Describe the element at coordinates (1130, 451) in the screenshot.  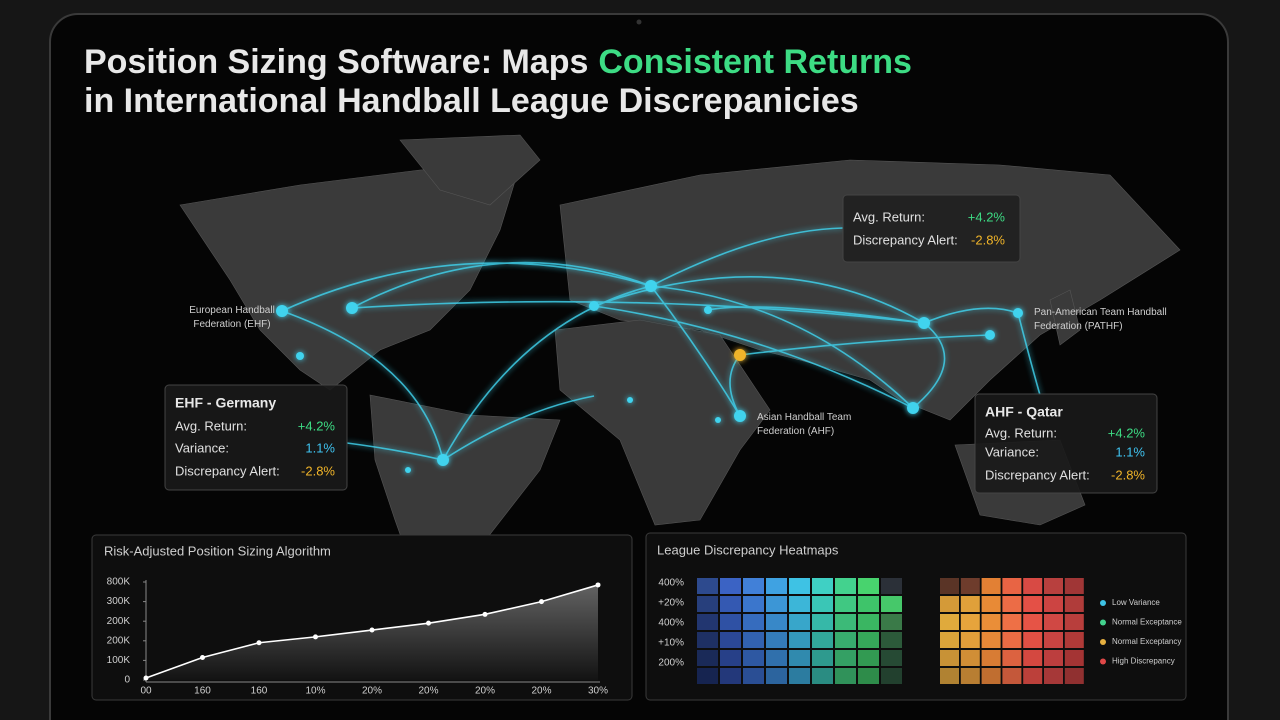
I see `card-value: 1.1%` at that location.